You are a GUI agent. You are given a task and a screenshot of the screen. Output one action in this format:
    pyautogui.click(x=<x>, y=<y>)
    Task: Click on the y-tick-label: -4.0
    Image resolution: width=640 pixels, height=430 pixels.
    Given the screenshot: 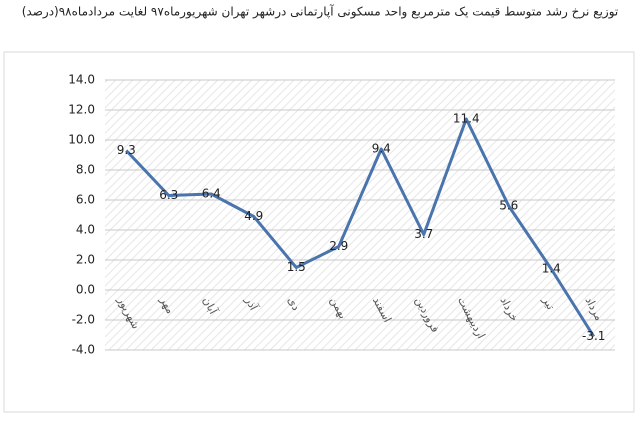 What is the action you would take?
    pyautogui.click(x=83, y=350)
    